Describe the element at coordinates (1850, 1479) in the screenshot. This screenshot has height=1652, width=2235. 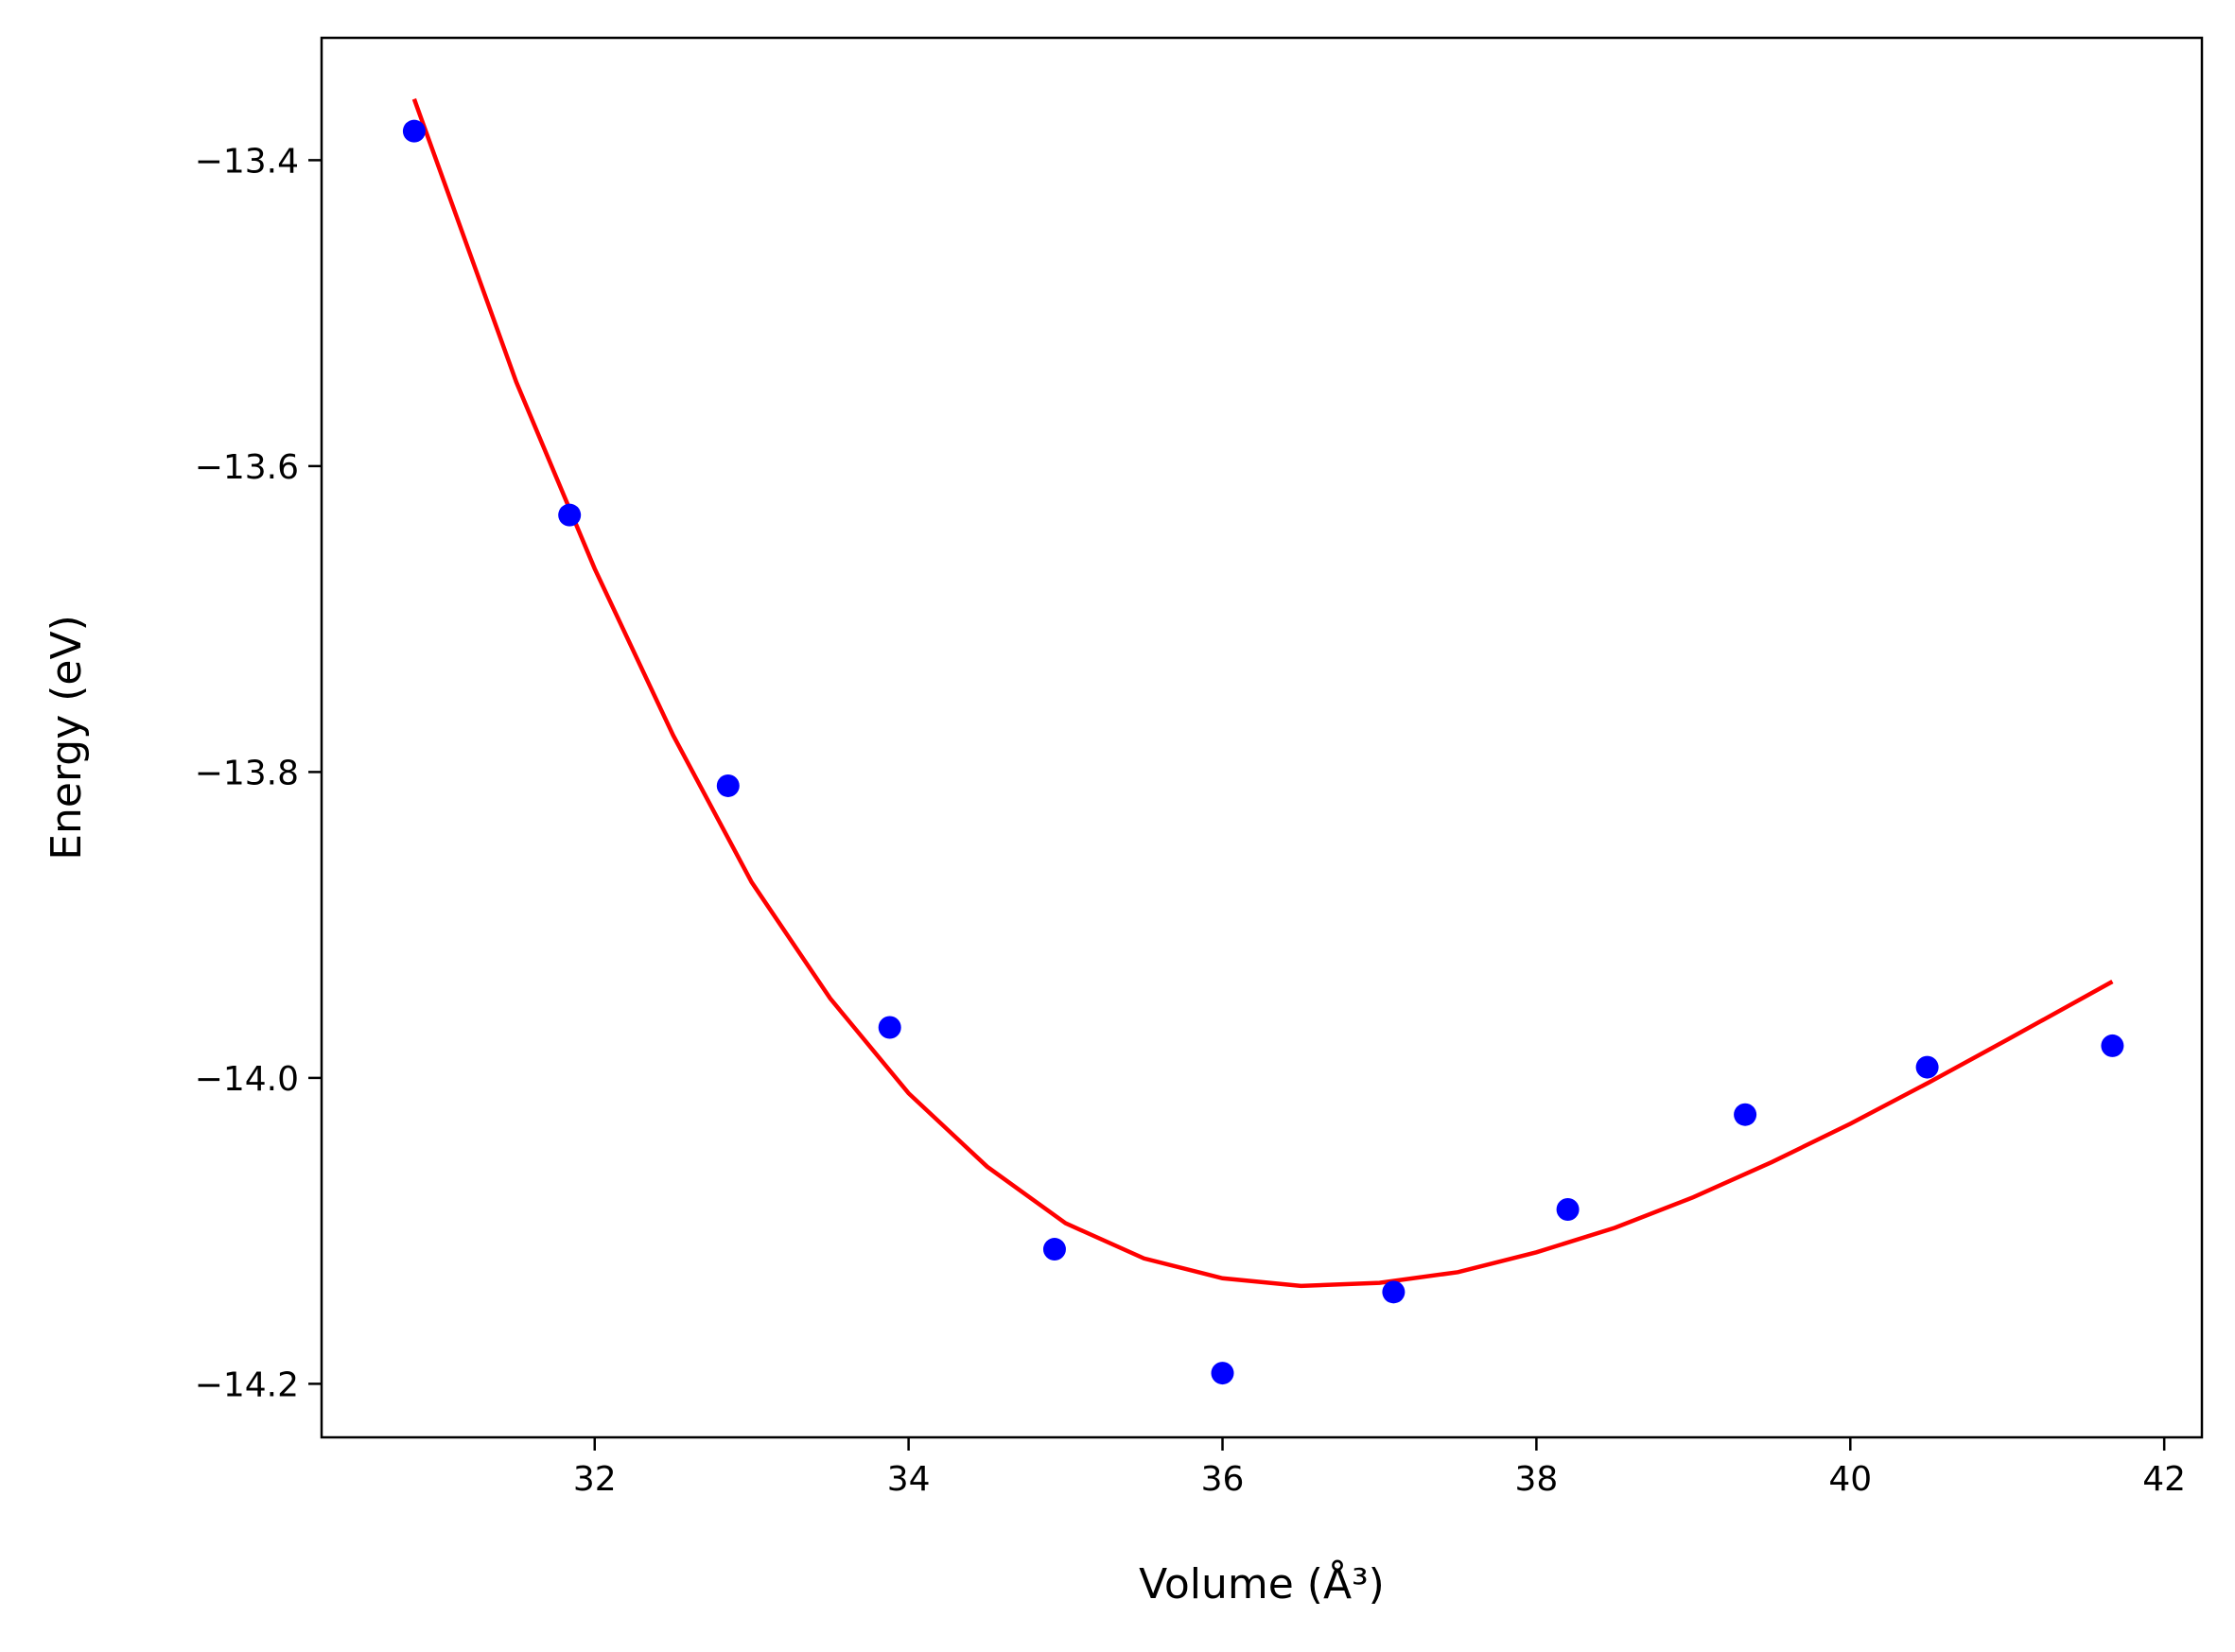
I see `x-tick-label: 40` at that location.